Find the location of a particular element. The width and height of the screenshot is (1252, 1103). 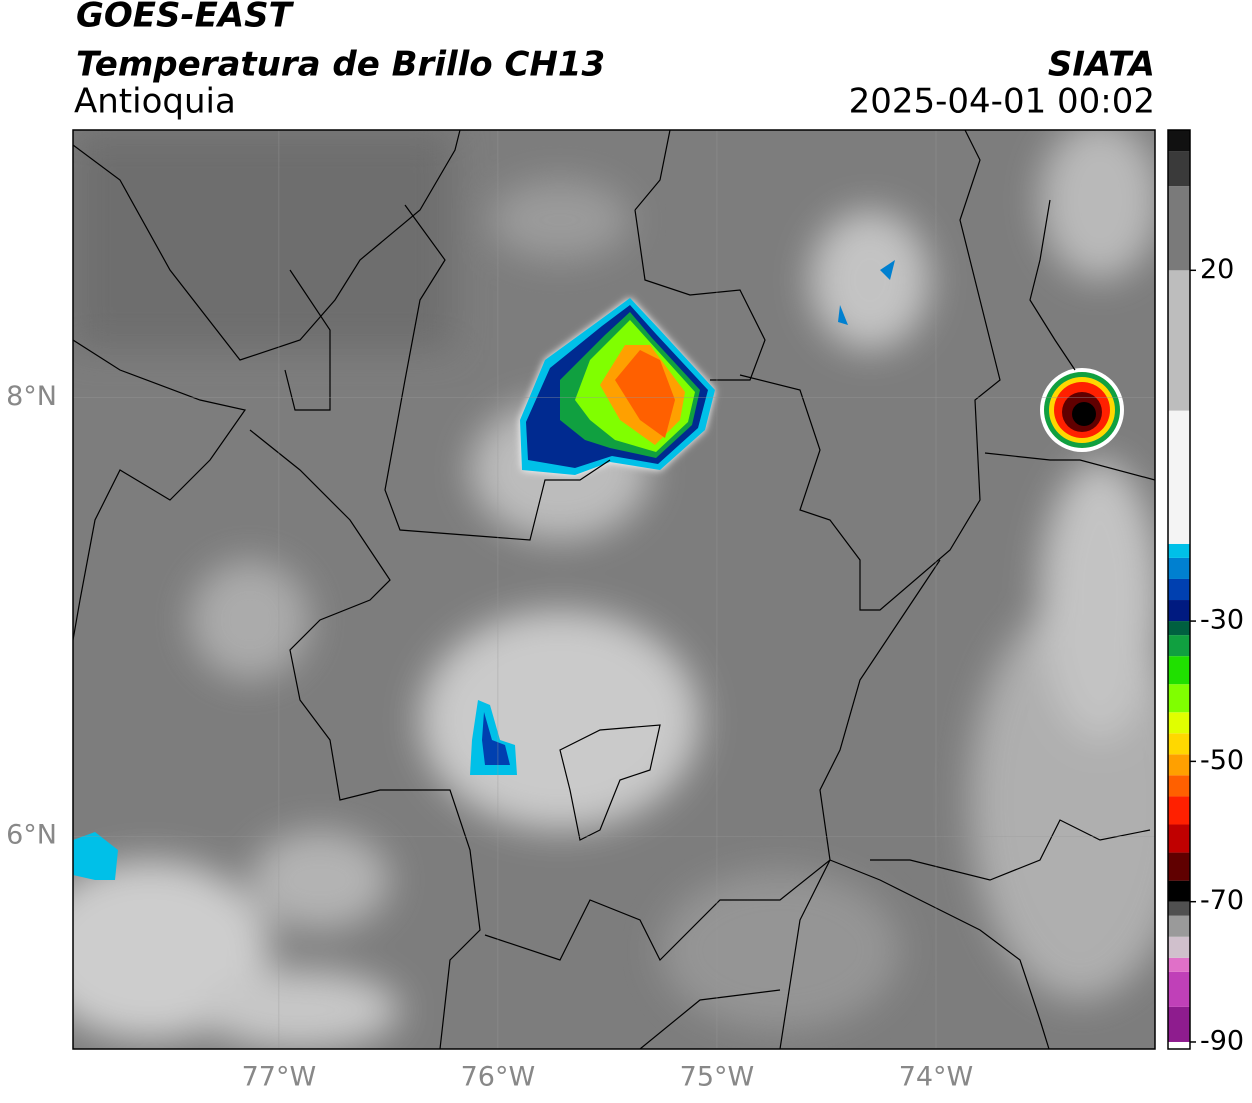

x-tick-label: 77°W is located at coordinates (279, 1077).